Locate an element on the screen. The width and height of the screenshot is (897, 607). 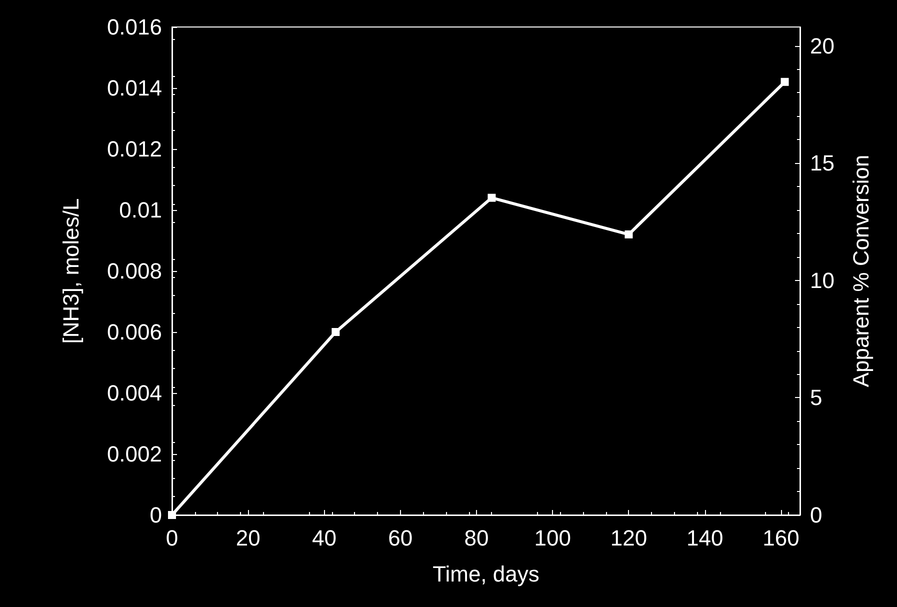
y2-tick-label: 0 is located at coordinates (816, 515).